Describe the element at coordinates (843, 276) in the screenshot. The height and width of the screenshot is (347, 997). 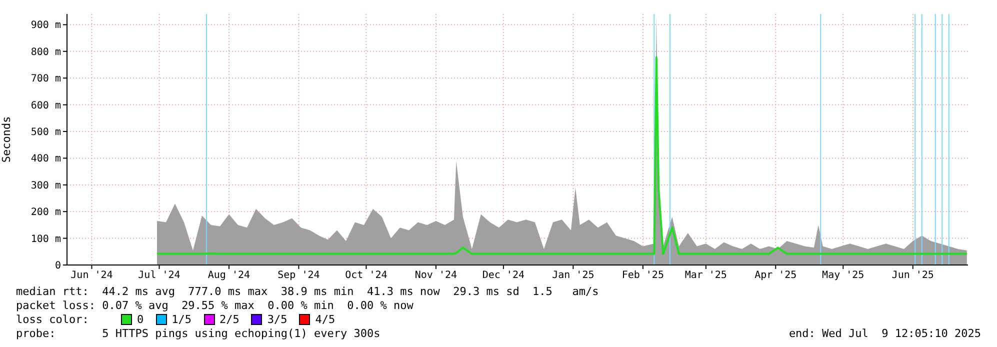
I see `x-tick-label: May '25` at that location.